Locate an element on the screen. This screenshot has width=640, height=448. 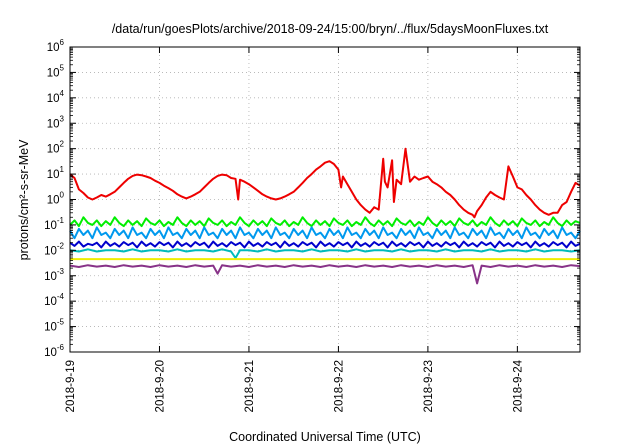
x-tick-label: 2018-9-20 is located at coordinates (160, 386).